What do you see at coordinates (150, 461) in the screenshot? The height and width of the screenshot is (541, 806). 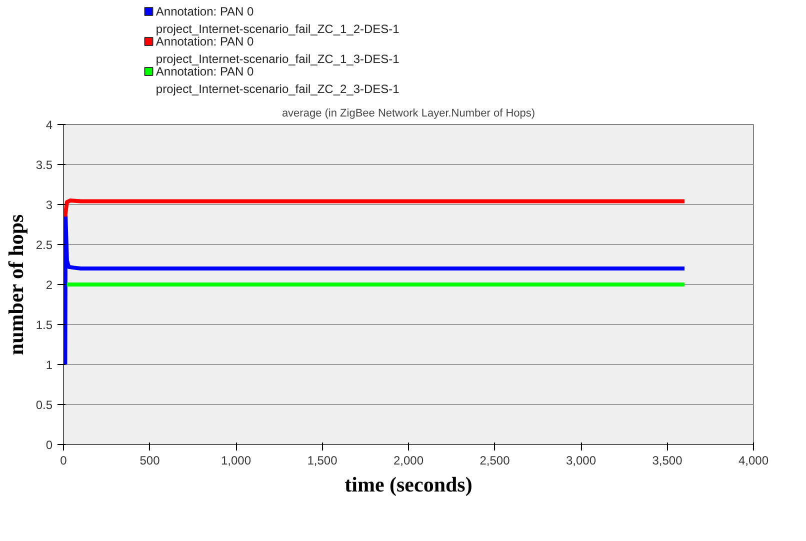 I see `x-tick-label: 500` at bounding box center [150, 461].